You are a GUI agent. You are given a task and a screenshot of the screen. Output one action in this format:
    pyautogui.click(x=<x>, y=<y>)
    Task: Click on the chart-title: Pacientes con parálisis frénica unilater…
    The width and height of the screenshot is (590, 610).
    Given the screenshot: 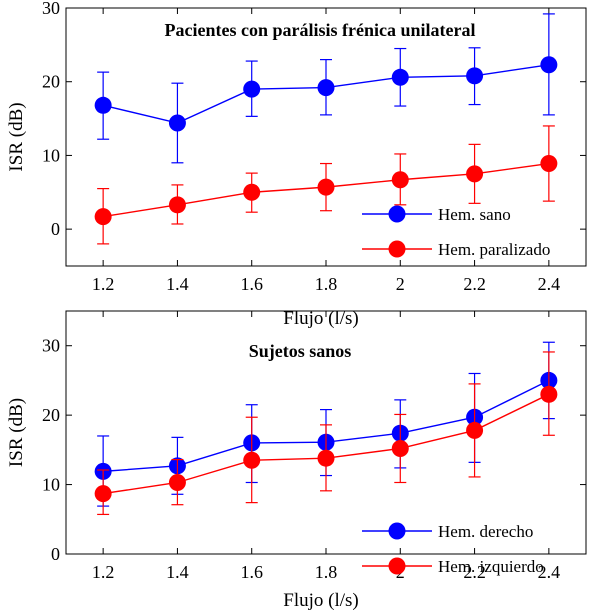 What is the action you would take?
    pyautogui.click(x=320, y=30)
    